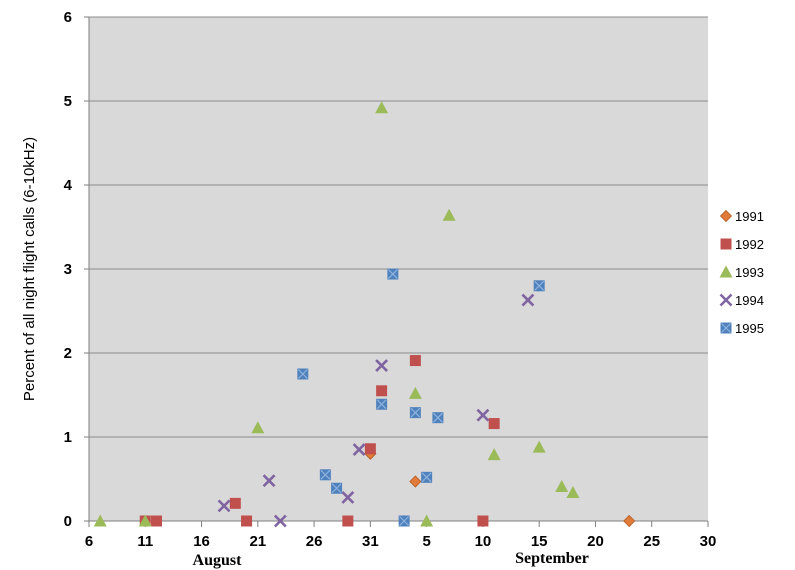 Image resolution: width=795 pixels, height=570 pixels. I want to click on y-tick-label: 1, so click(68, 437).